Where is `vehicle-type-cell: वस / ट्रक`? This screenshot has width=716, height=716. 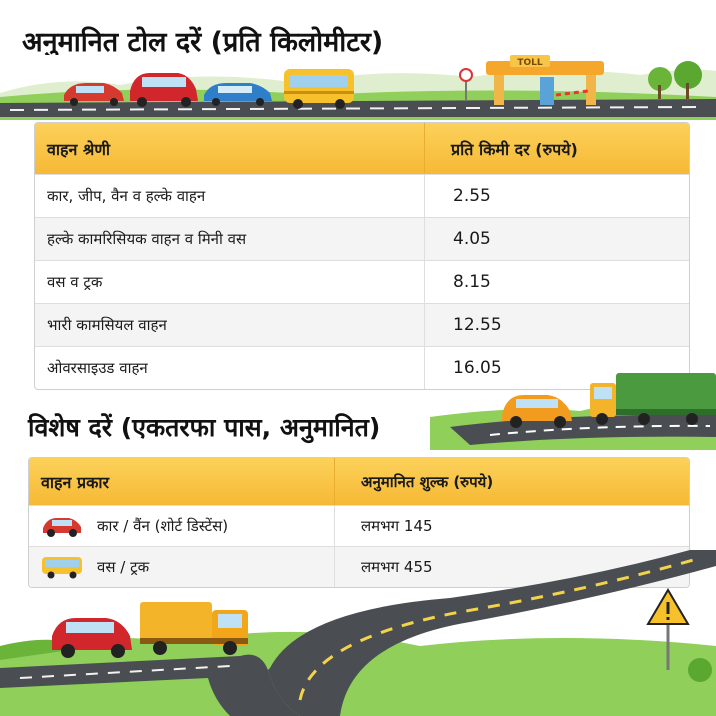
vehicle-type-cell: वस / ट्रक is located at coordinates (182, 567).